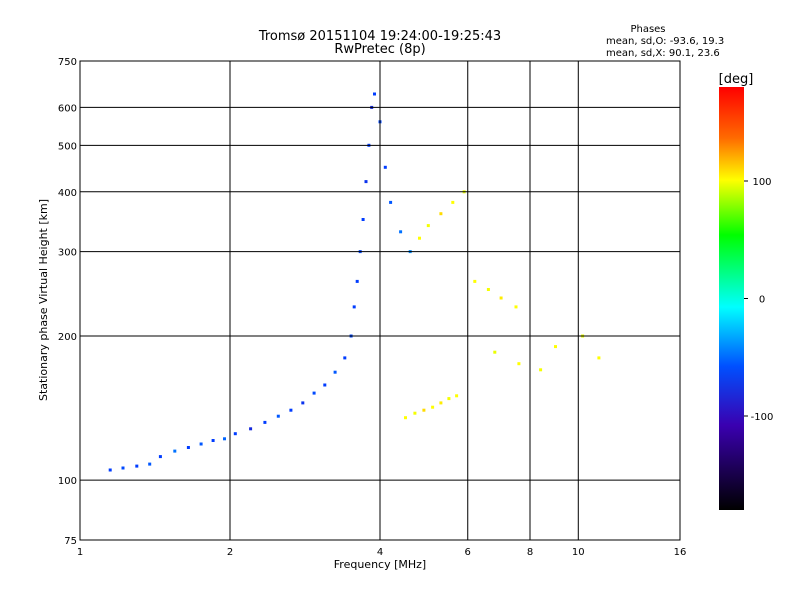 The image size is (800, 600). What do you see at coordinates (230, 552) in the screenshot?
I see `x-tick-label: 2` at bounding box center [230, 552].